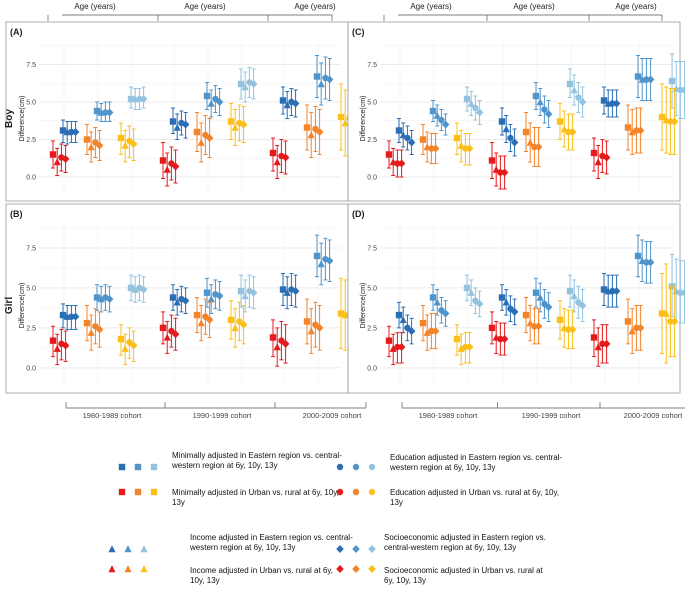  I want to click on legend-icon-socio-east, so click(340, 549).